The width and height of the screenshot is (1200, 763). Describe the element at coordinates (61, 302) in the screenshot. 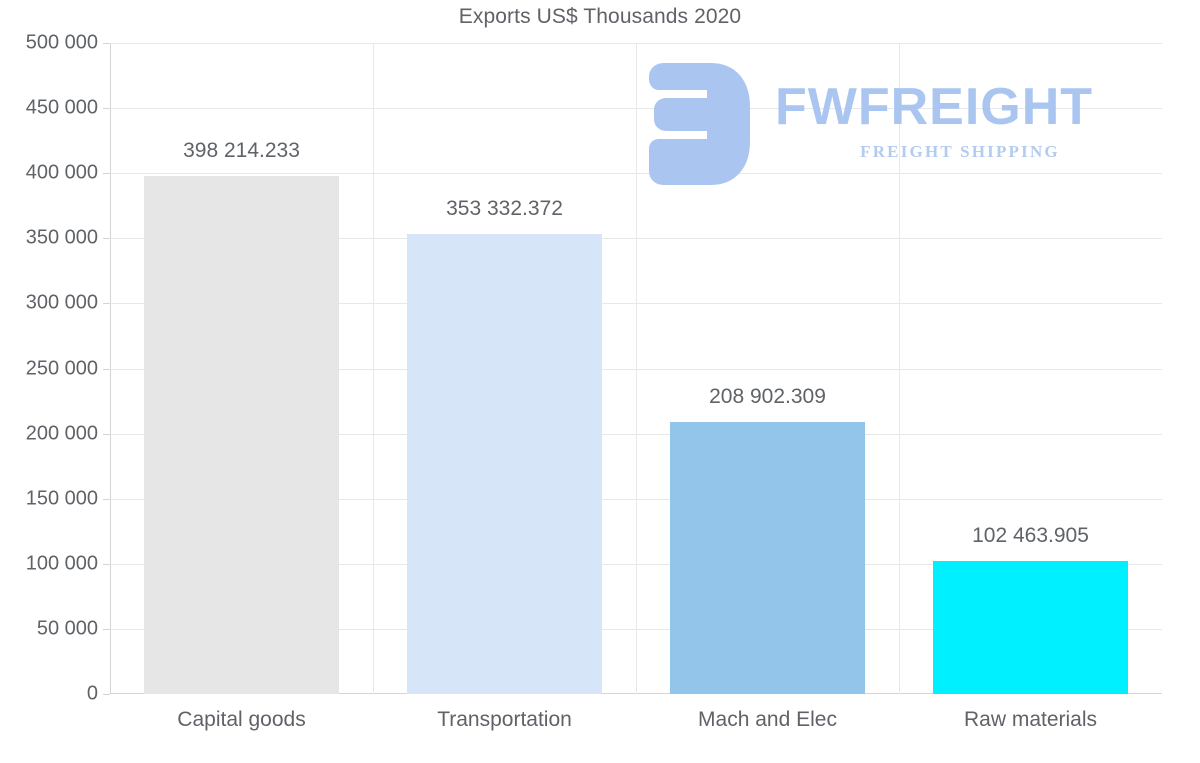

I see `y-axis-tick-label: 300 000` at that location.